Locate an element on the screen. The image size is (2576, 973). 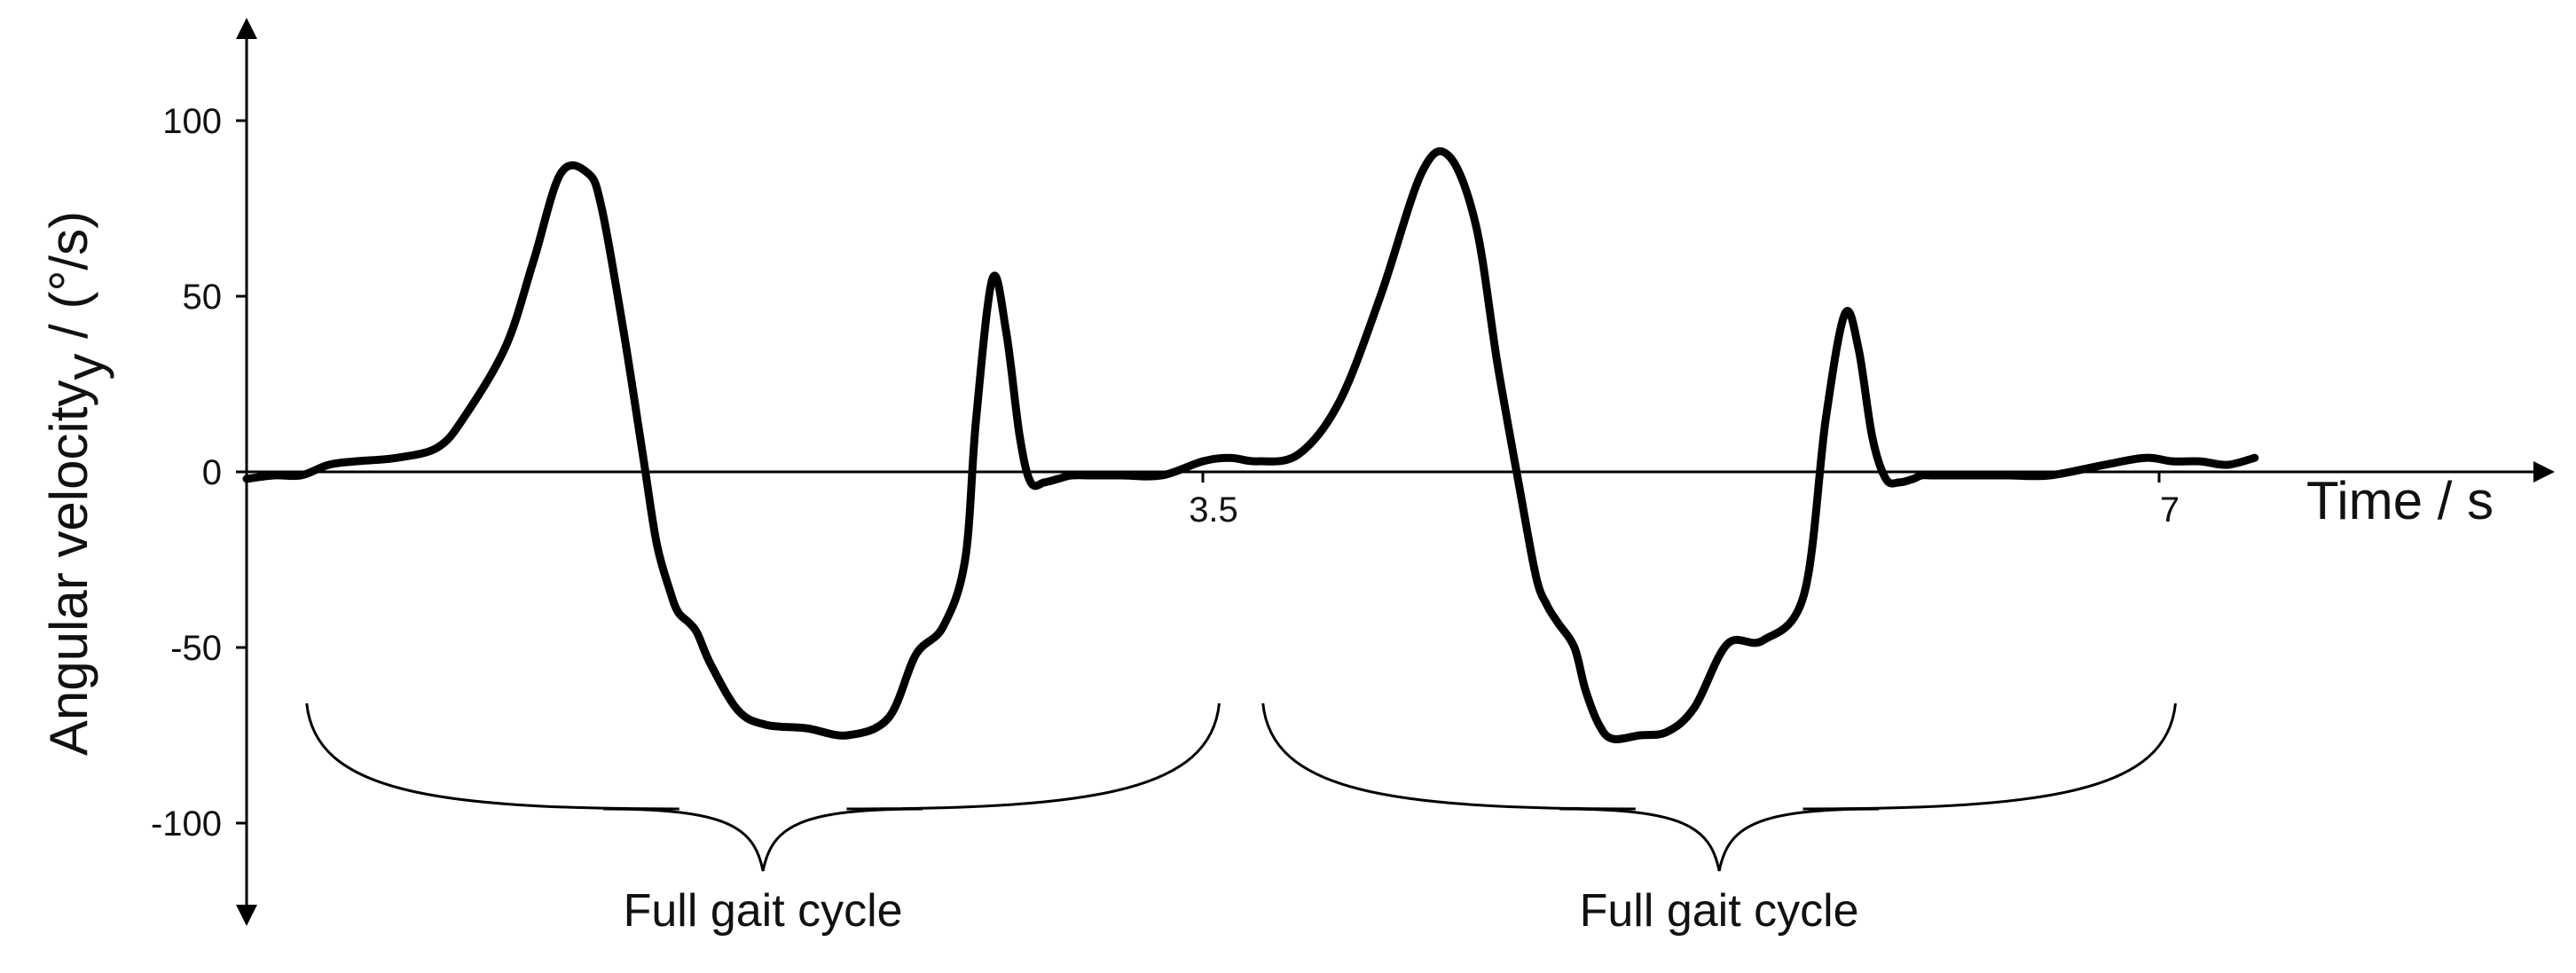
y-tick-label: 0 is located at coordinates (212, 472).